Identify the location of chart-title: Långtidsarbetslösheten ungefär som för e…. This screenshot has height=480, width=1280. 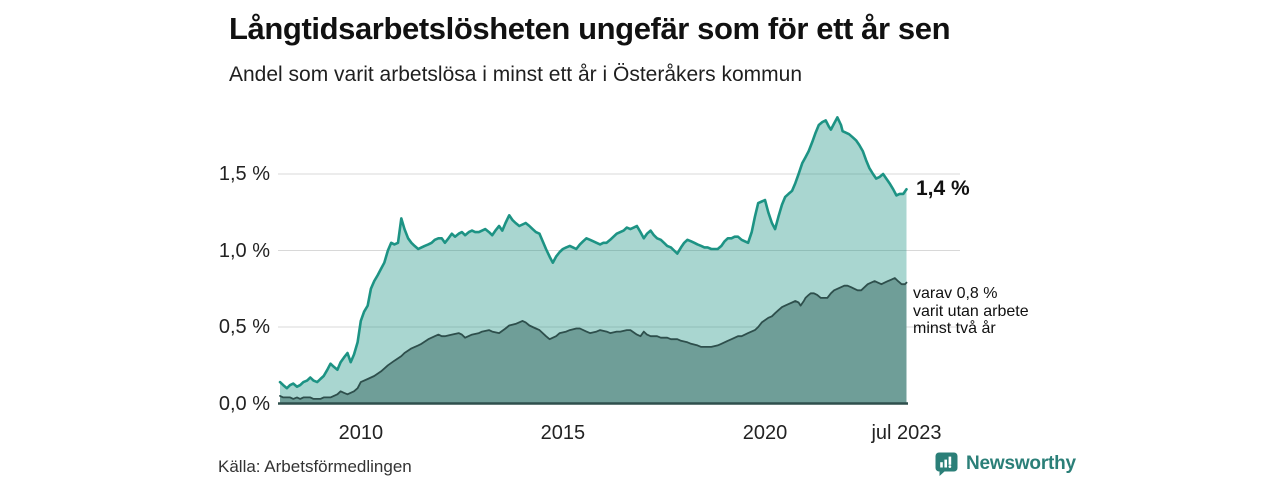
(590, 28).